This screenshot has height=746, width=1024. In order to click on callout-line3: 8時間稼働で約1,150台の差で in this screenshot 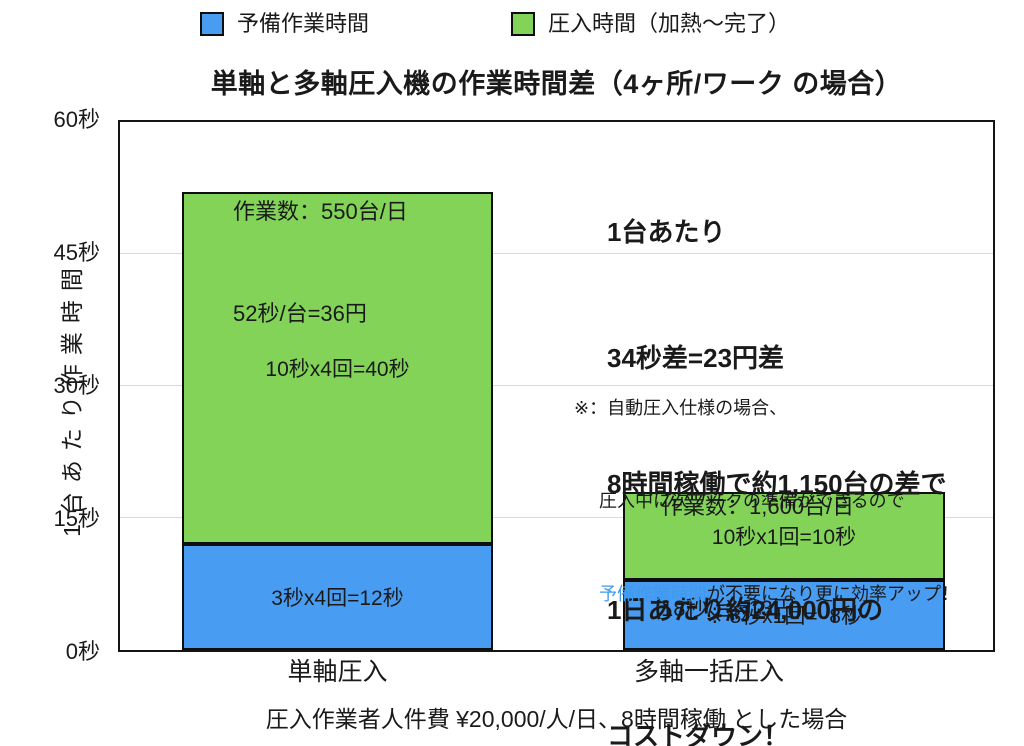, I will do `click(777, 484)`.